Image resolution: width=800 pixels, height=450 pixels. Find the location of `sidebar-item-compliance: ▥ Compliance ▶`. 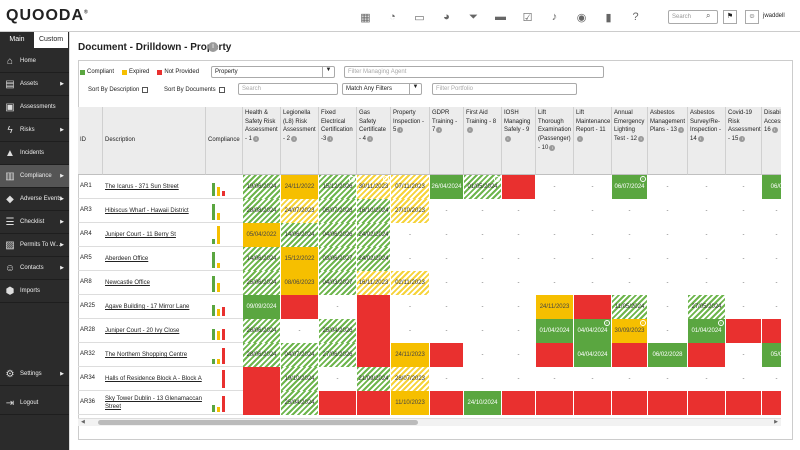

sidebar-item-compliance: ▥ Compliance ▶ is located at coordinates (34, 176).